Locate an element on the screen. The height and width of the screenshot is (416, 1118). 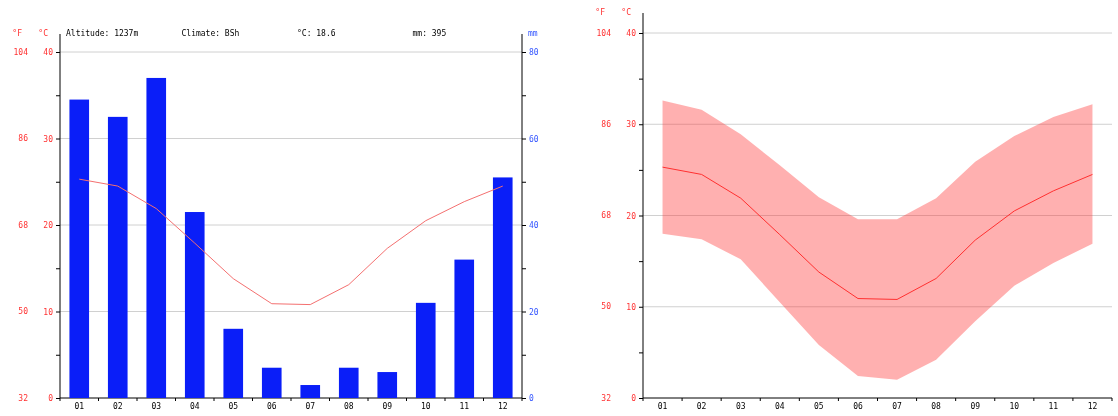
y2-tick-label: 40 is located at coordinates (534, 226).